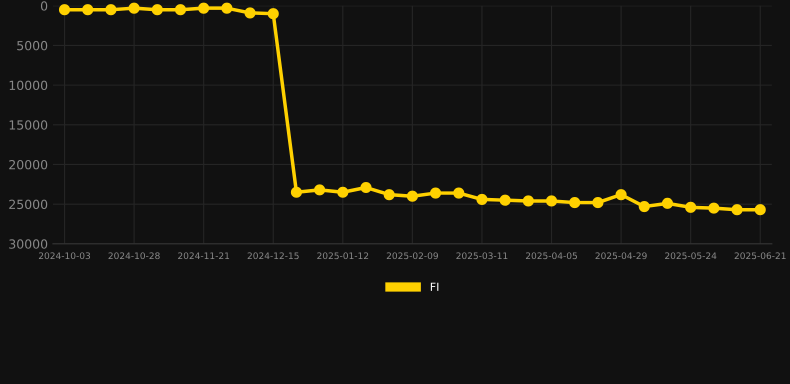 Image resolution: width=790 pixels, height=384 pixels. I want to click on x-tick-label: 2025-06-21, so click(760, 256).